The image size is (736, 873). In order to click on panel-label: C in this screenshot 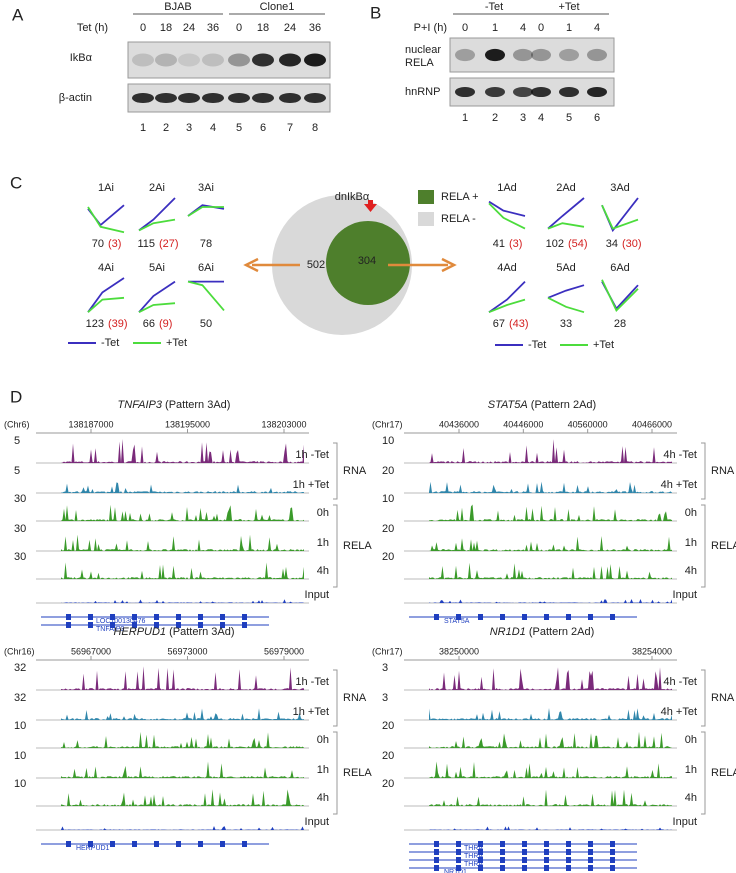, I will do `click(16, 182)`.